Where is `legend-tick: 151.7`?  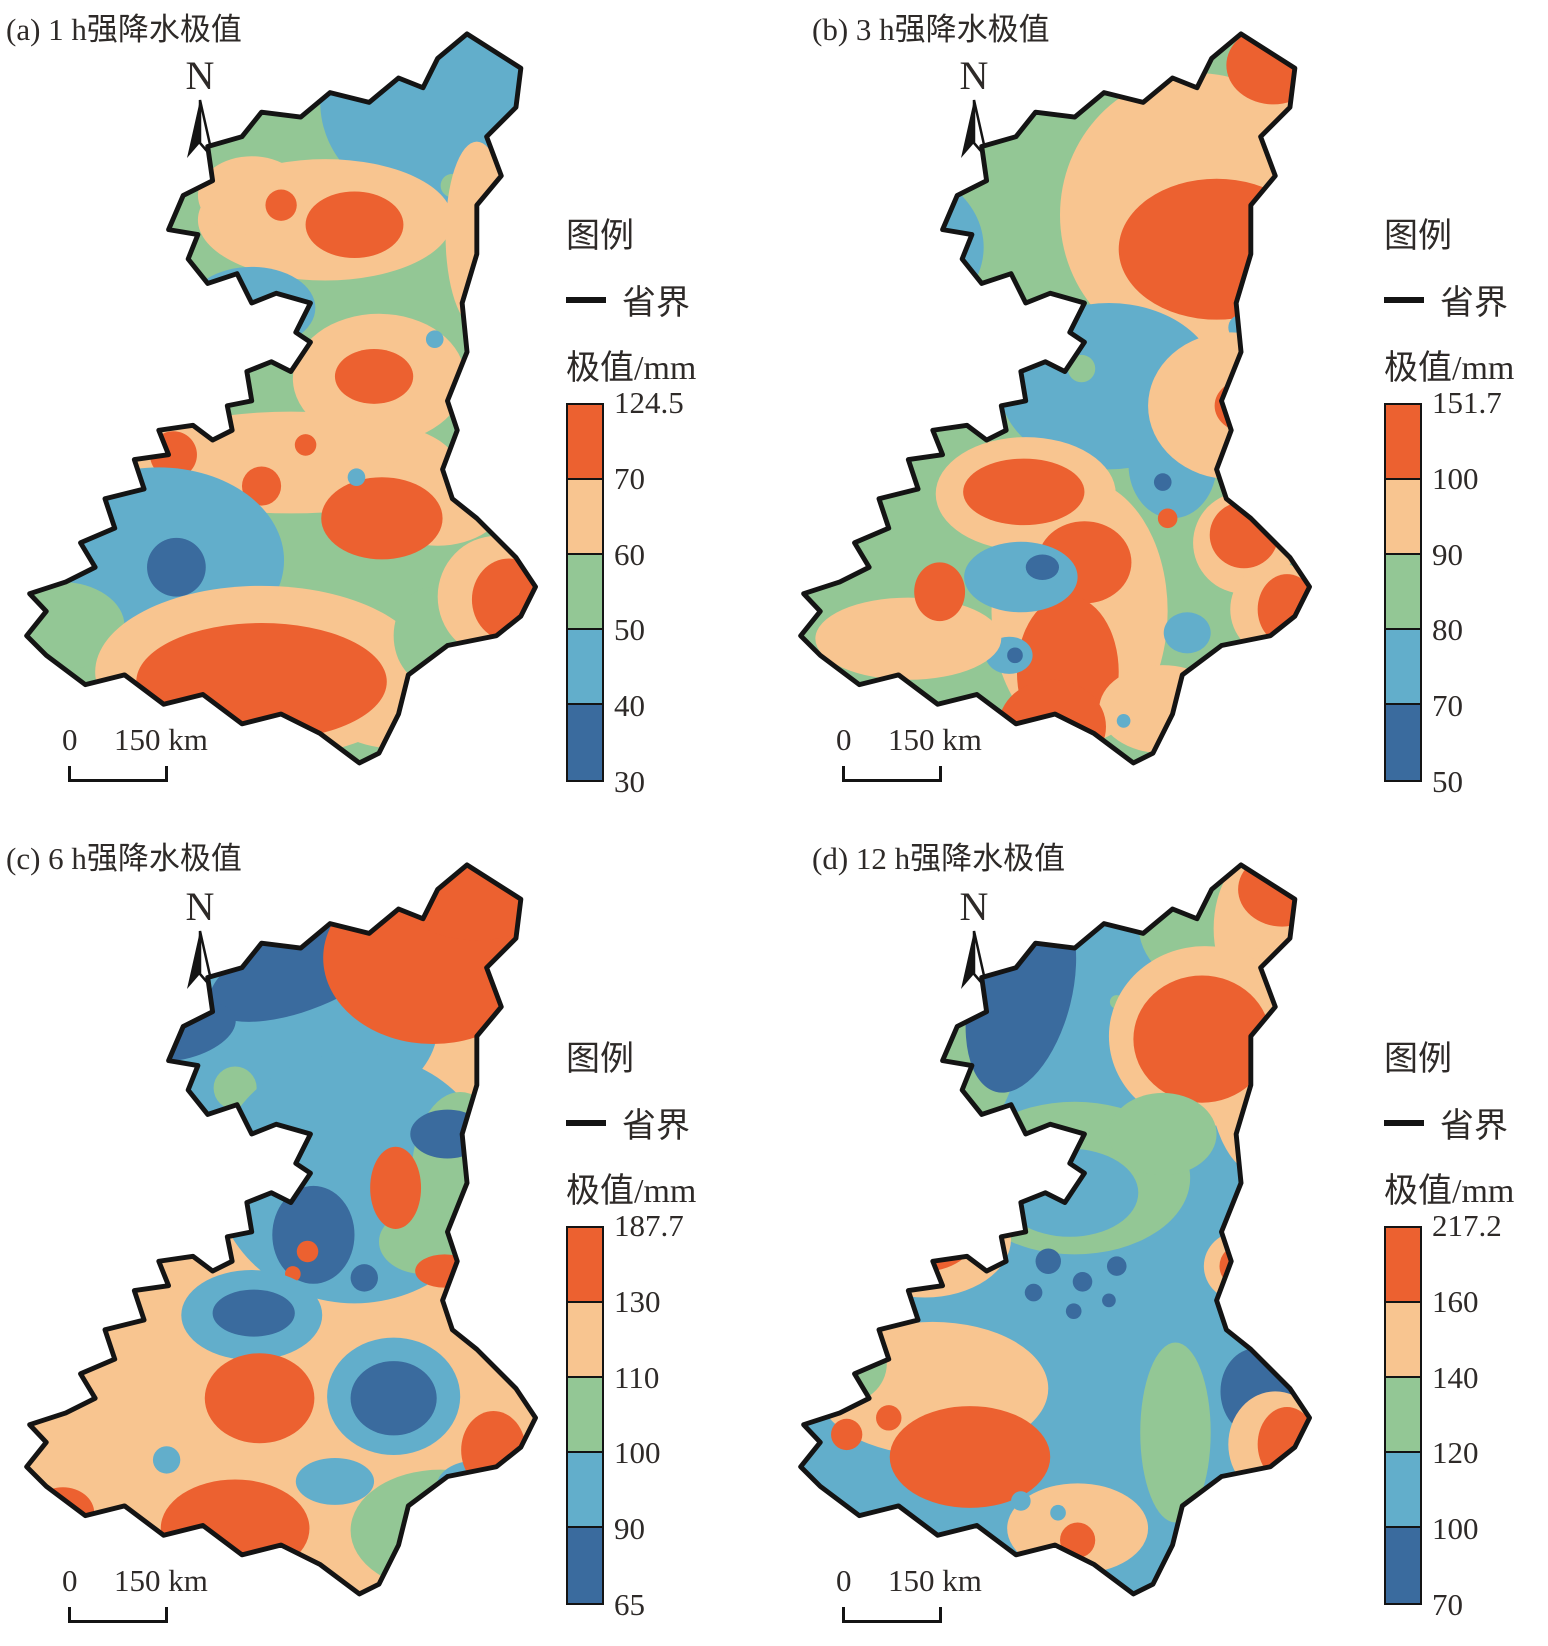 legend-tick: 151.7 is located at coordinates (1467, 402).